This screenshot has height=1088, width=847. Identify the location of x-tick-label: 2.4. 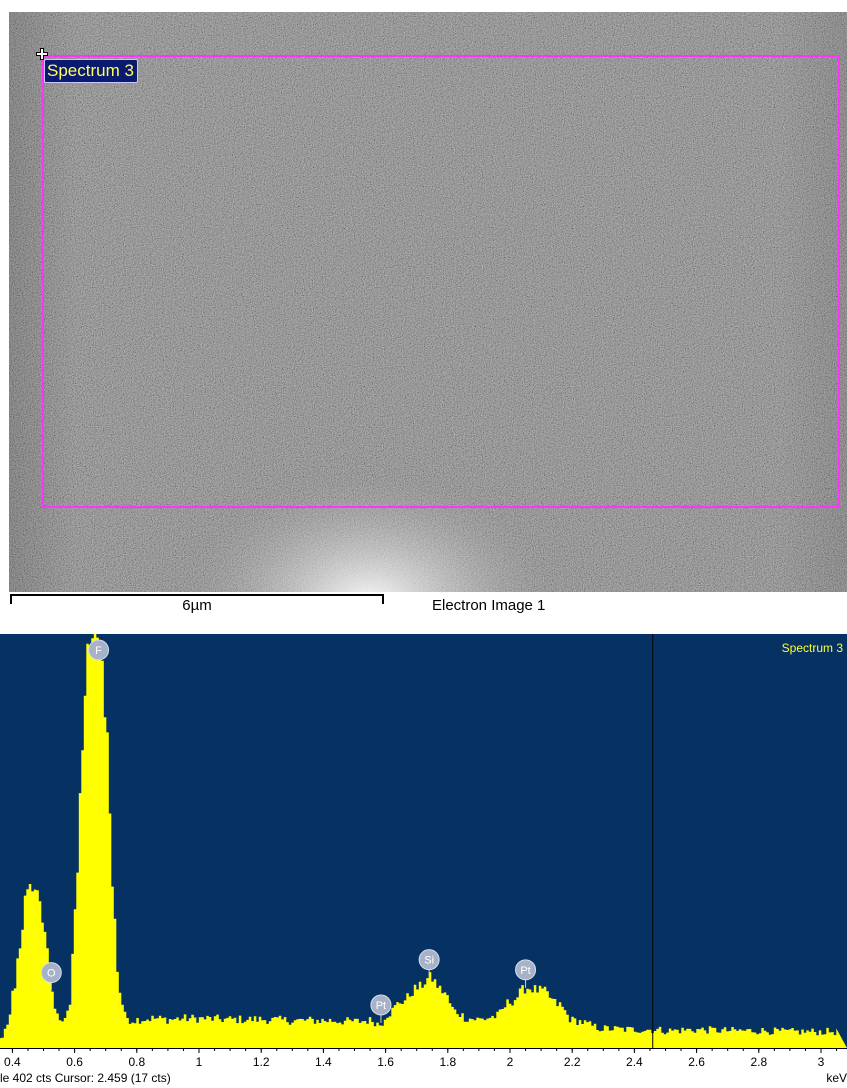
(634, 1062).